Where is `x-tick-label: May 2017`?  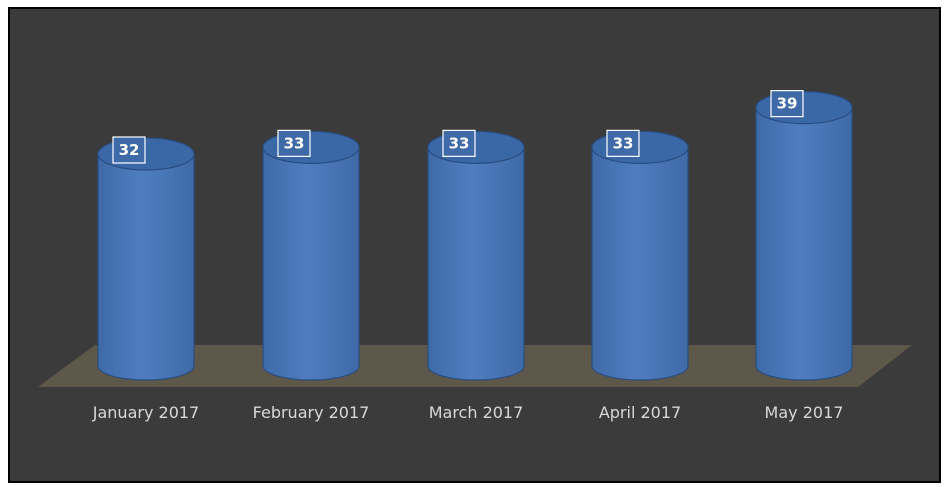 x-tick-label: May 2017 is located at coordinates (804, 412).